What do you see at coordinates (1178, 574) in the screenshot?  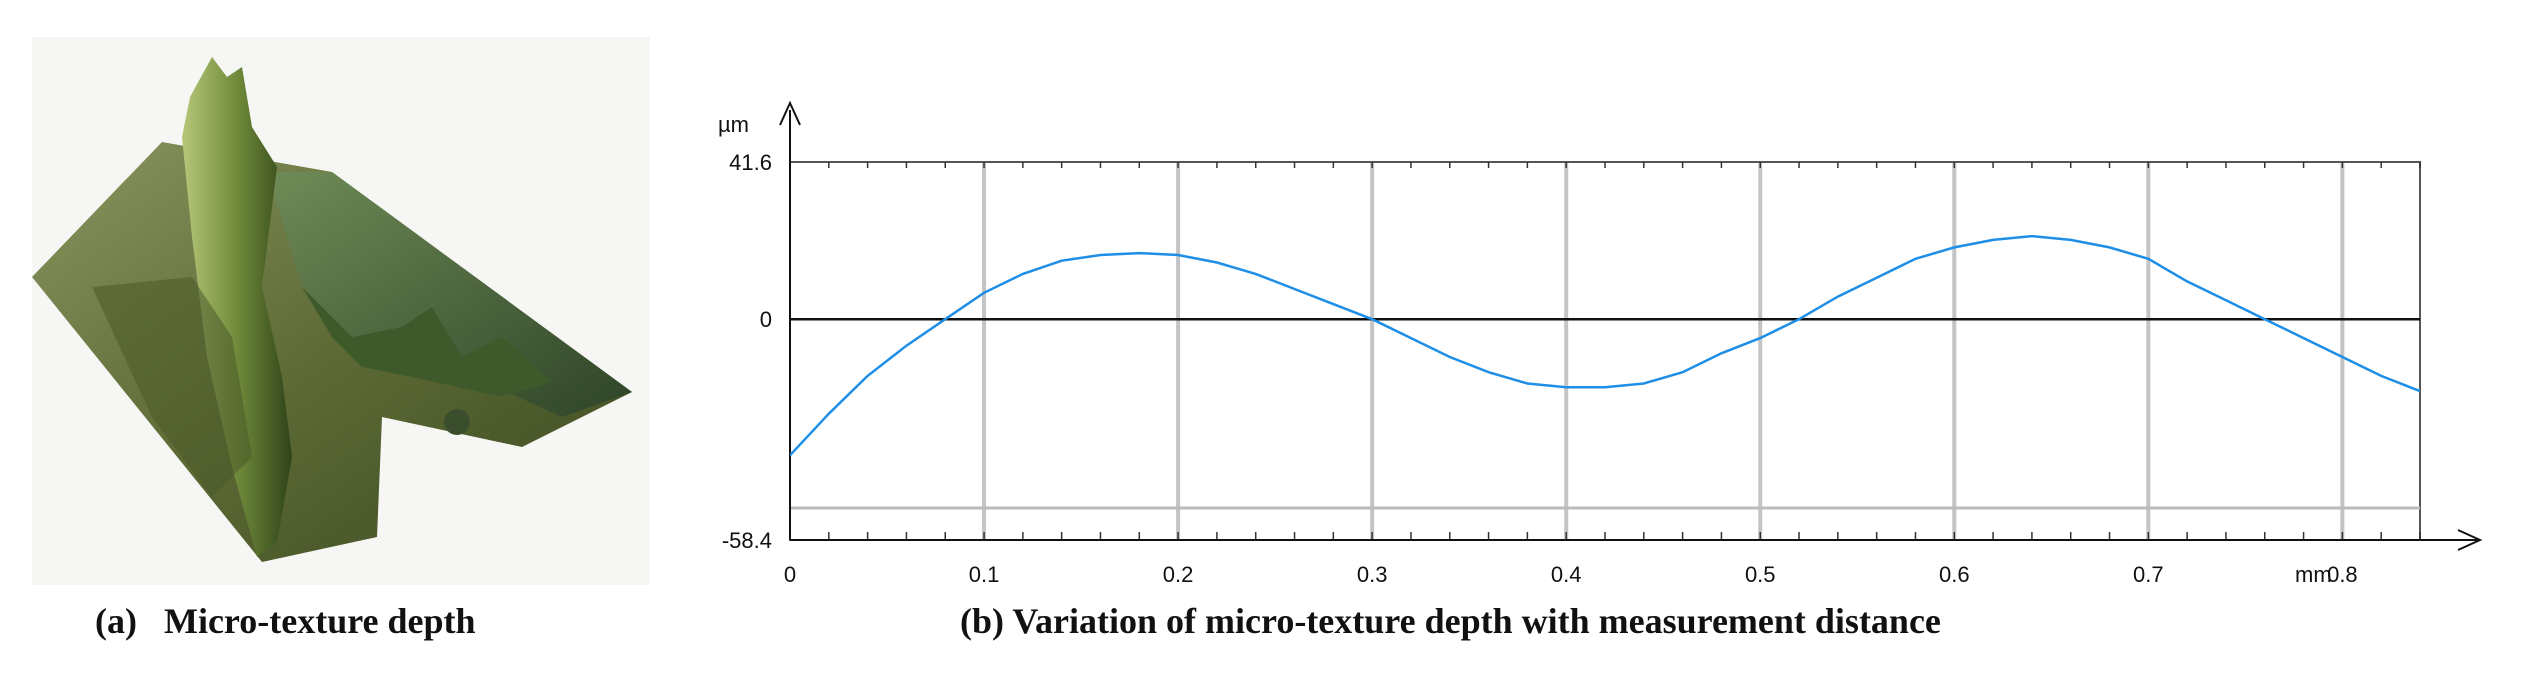 I see `x-tick-label-2: 0.2` at bounding box center [1178, 574].